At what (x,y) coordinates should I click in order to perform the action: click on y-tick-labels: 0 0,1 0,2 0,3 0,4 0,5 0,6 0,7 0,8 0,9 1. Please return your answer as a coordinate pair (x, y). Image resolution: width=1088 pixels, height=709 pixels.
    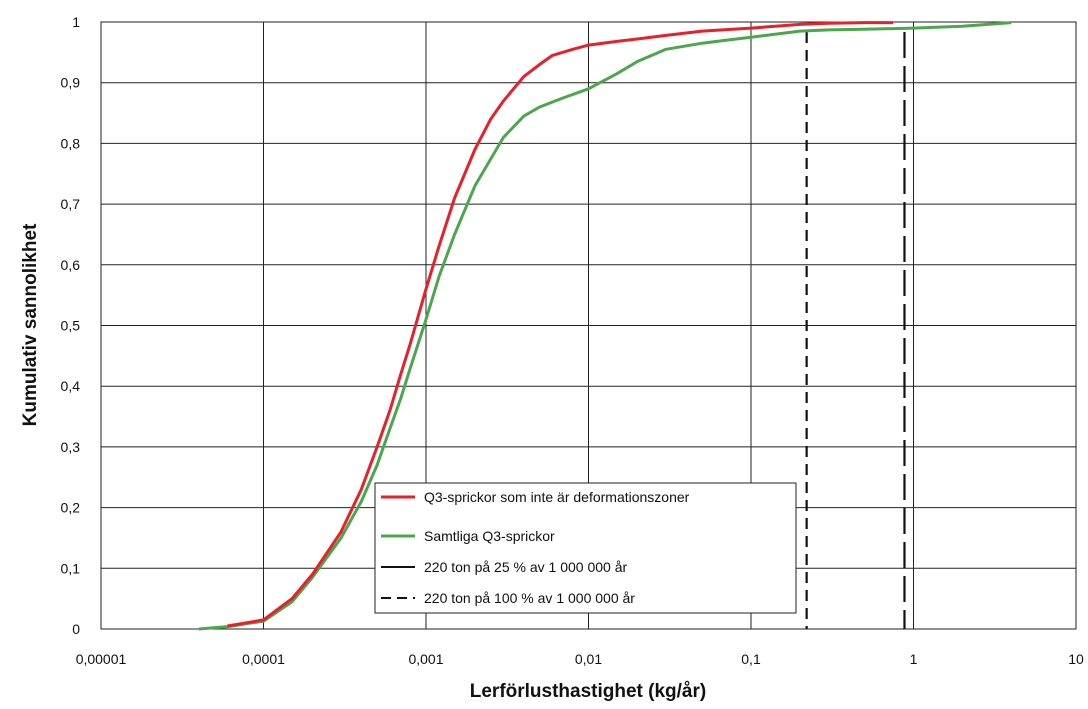
    Looking at the image, I should click on (71, 325).